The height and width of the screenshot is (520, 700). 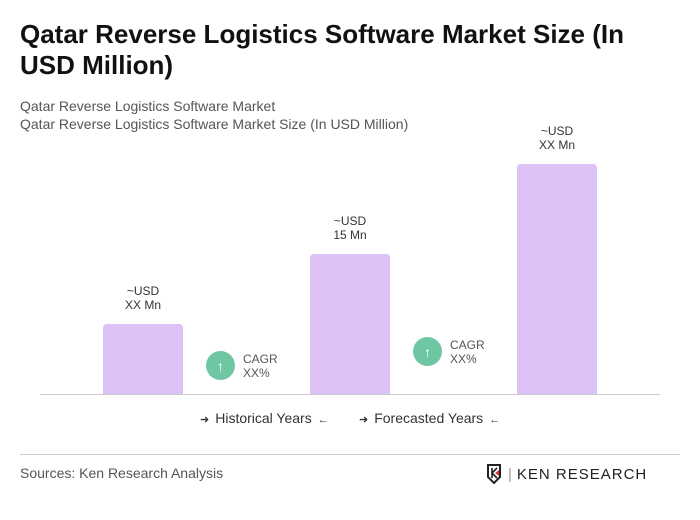 I want to click on x-axis-line, so click(x=350, y=394).